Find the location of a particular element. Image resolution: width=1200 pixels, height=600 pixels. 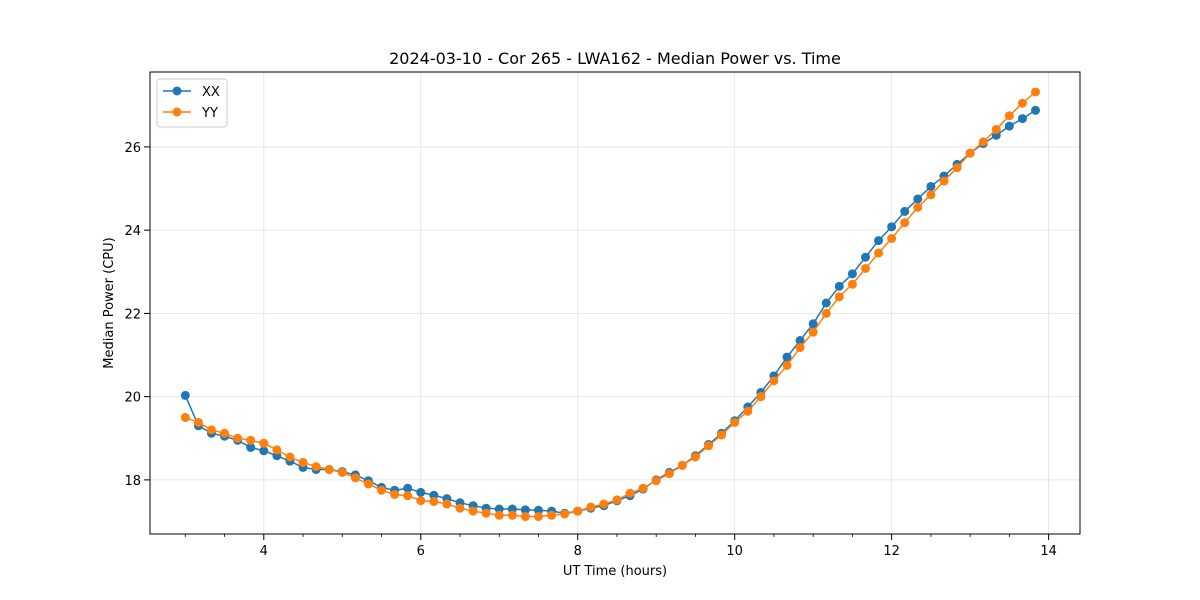

x-tick-label: 10 is located at coordinates (734, 551).